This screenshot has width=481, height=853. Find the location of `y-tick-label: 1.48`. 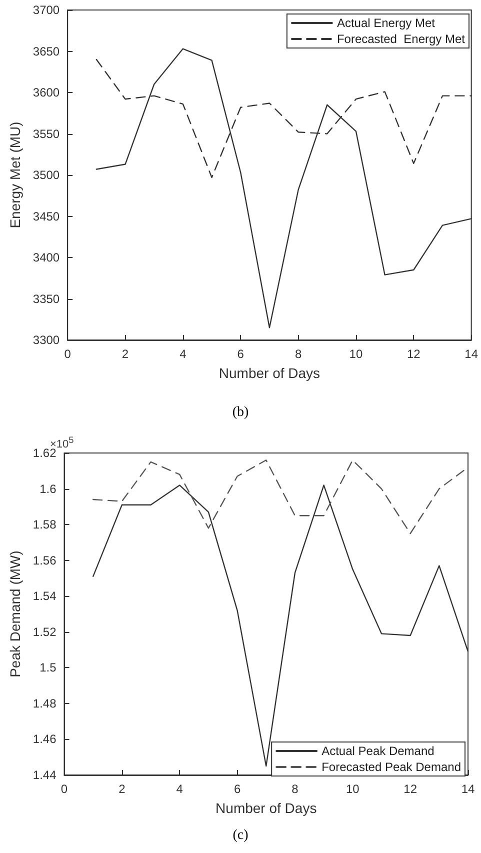

y-tick-label: 1.48 is located at coordinates (44, 703).